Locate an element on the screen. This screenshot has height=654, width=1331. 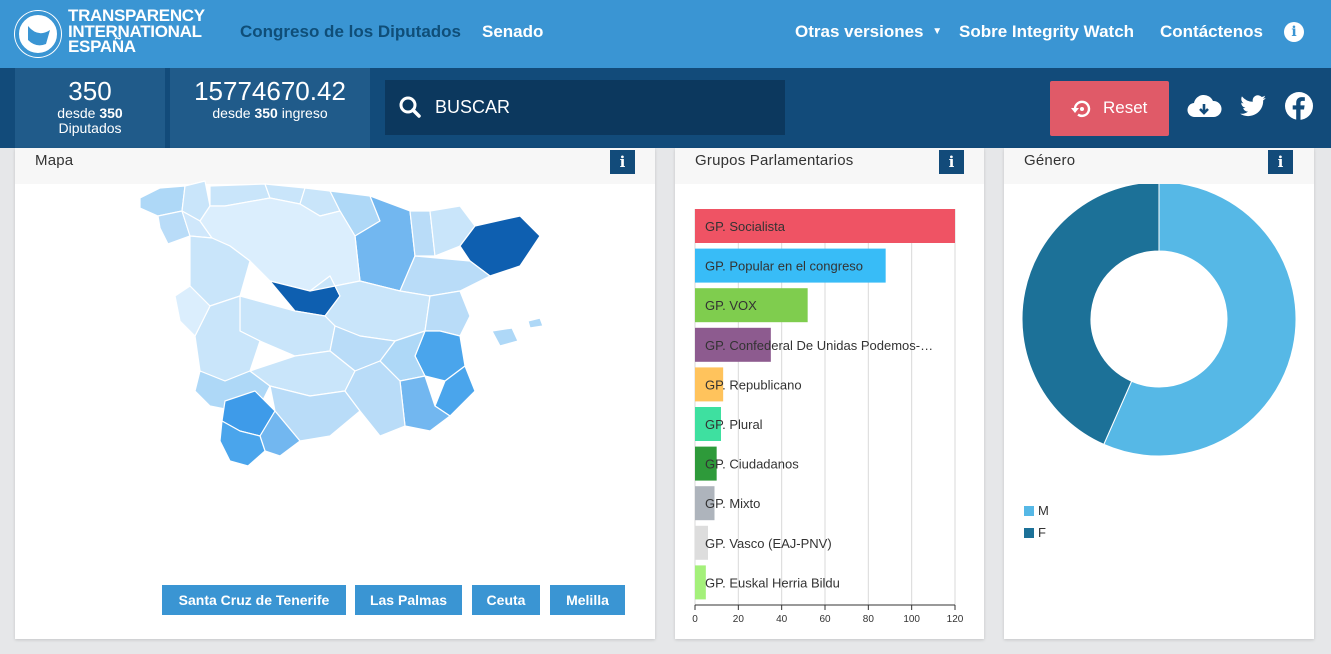
logo-line-1: TRANSPARENCY is located at coordinates (136, 15).